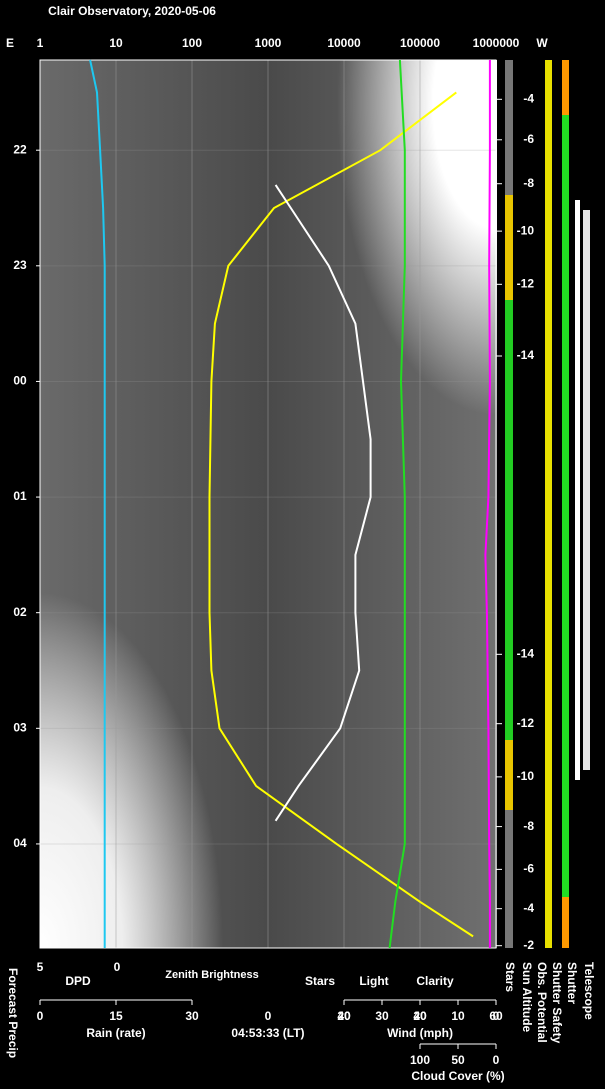 This screenshot has width=605, height=1089. I want to click on axis-name: Stars, so click(320, 981).